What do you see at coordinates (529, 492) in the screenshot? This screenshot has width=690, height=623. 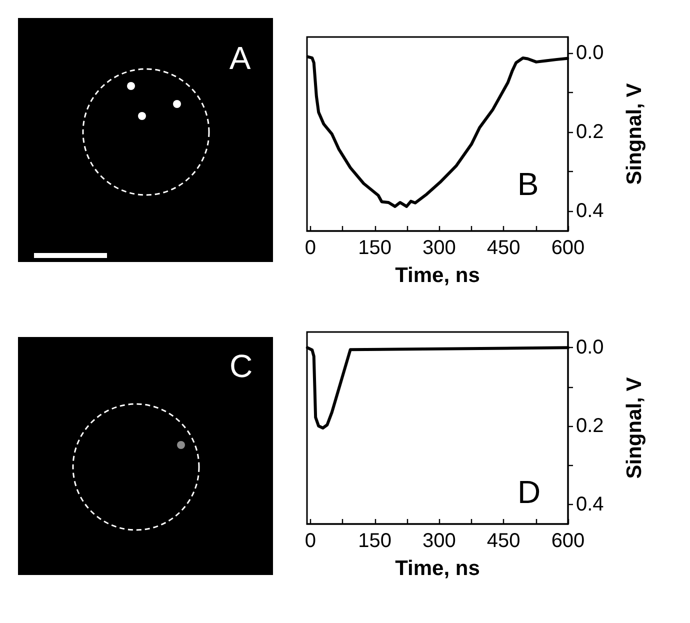 I see `annotation: D` at bounding box center [529, 492].